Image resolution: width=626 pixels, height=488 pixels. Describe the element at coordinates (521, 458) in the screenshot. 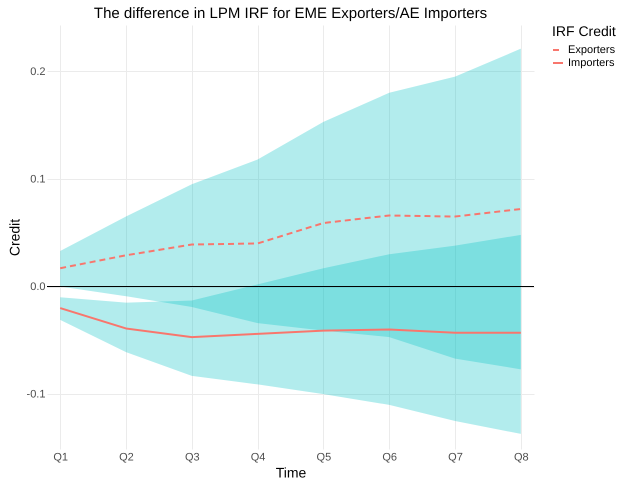

I see `x-tick-label: Q8` at that location.